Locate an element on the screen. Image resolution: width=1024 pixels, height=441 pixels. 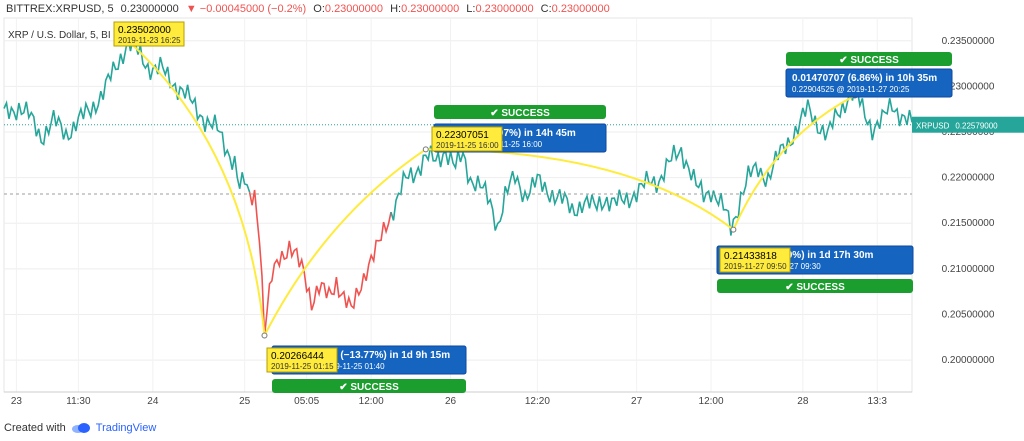
x-tick-label: 12:20 is located at coordinates (537, 401).